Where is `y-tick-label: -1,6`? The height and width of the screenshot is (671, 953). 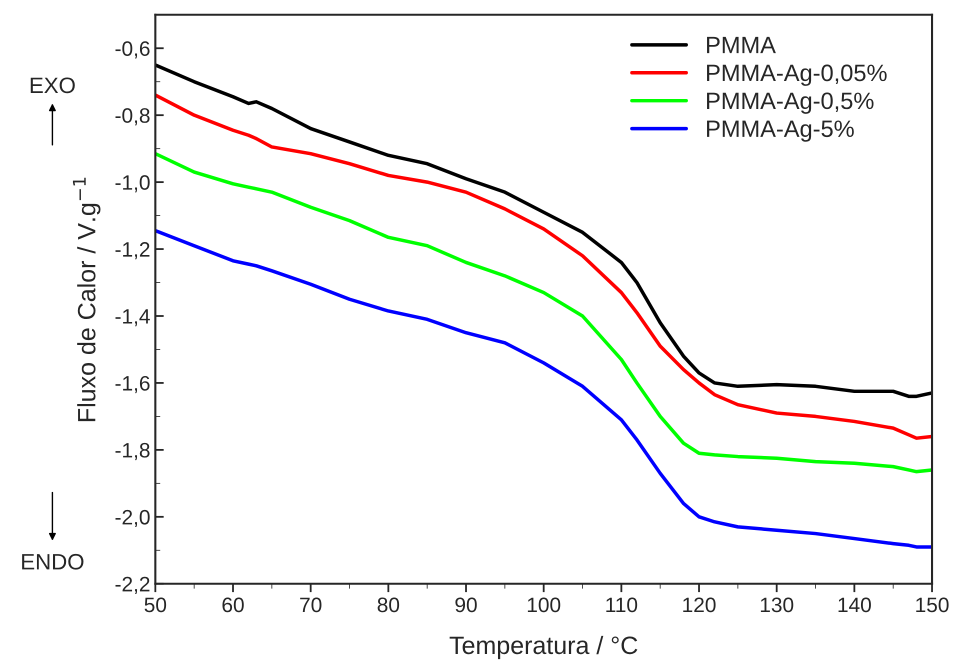
y-tick-label: -1,6 is located at coordinates (133, 385).